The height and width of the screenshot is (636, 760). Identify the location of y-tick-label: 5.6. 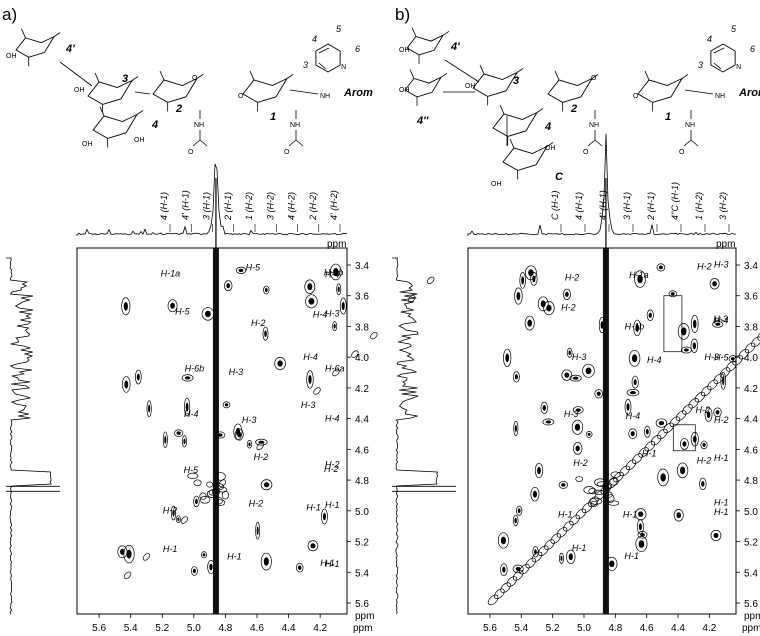
(362, 604).